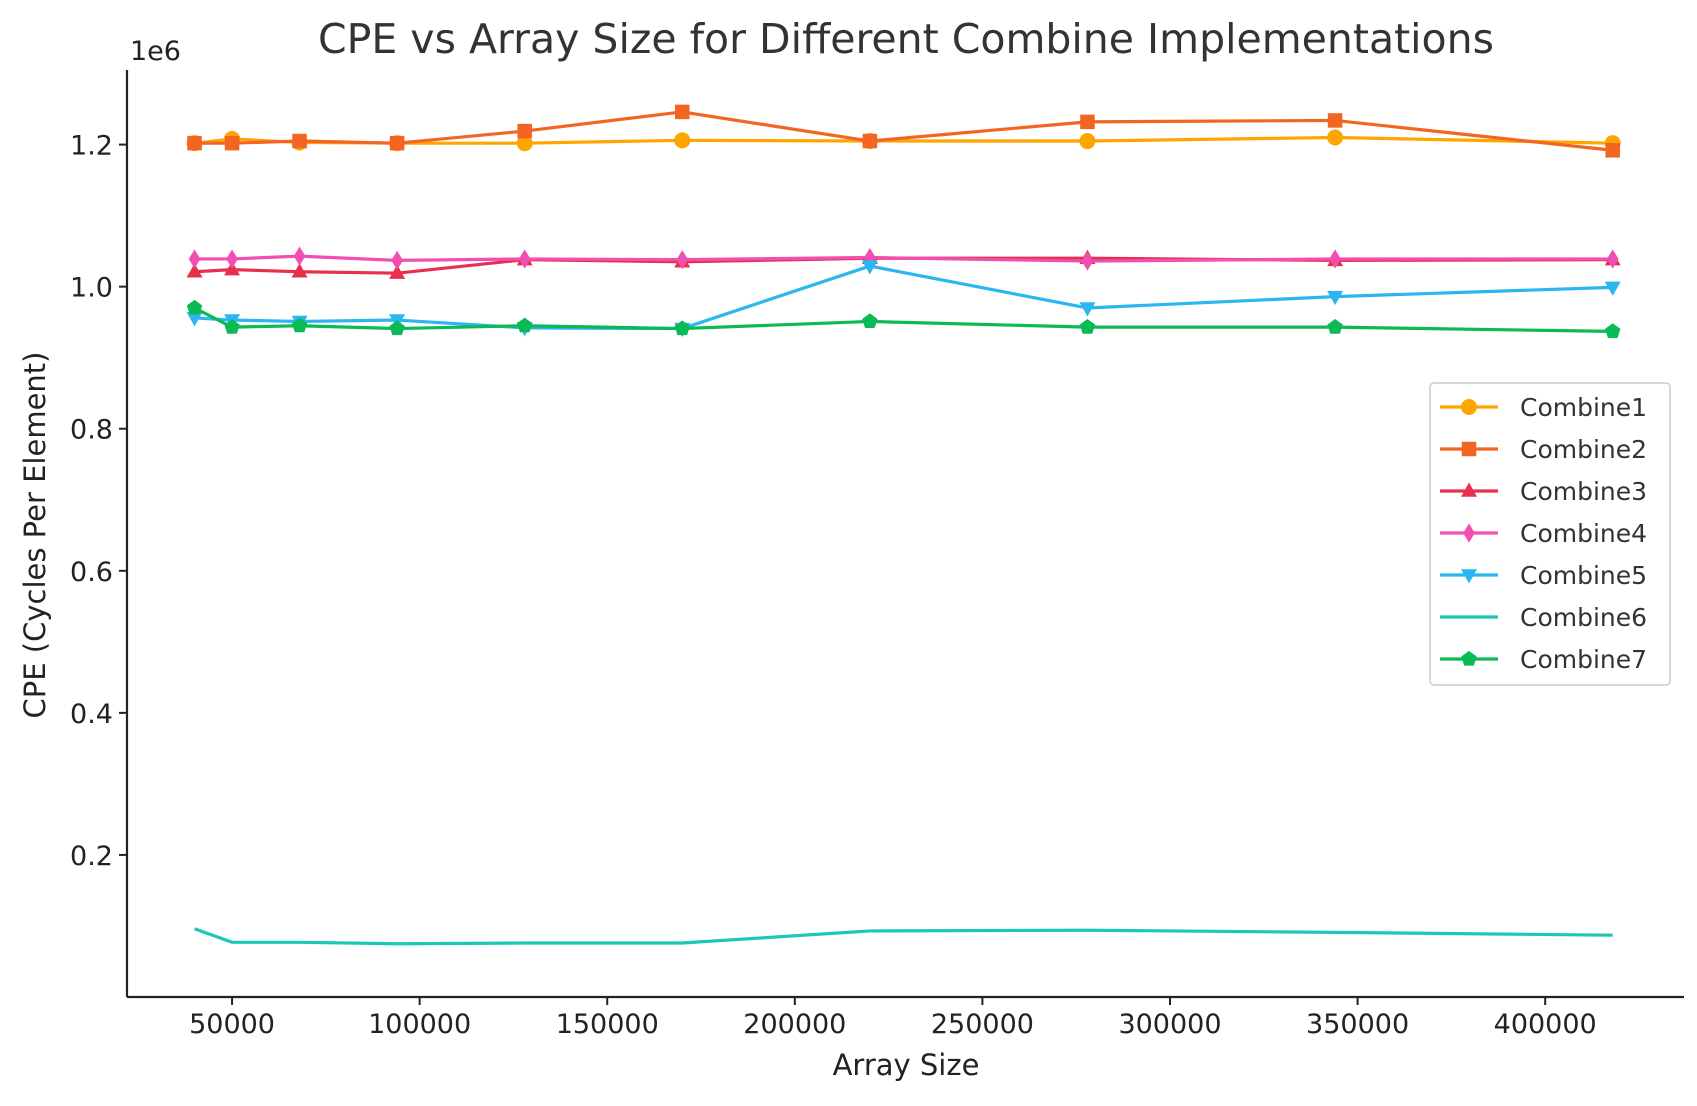  What do you see at coordinates (1583, 575) in the screenshot?
I see `legend-label: Combine5` at bounding box center [1583, 575].